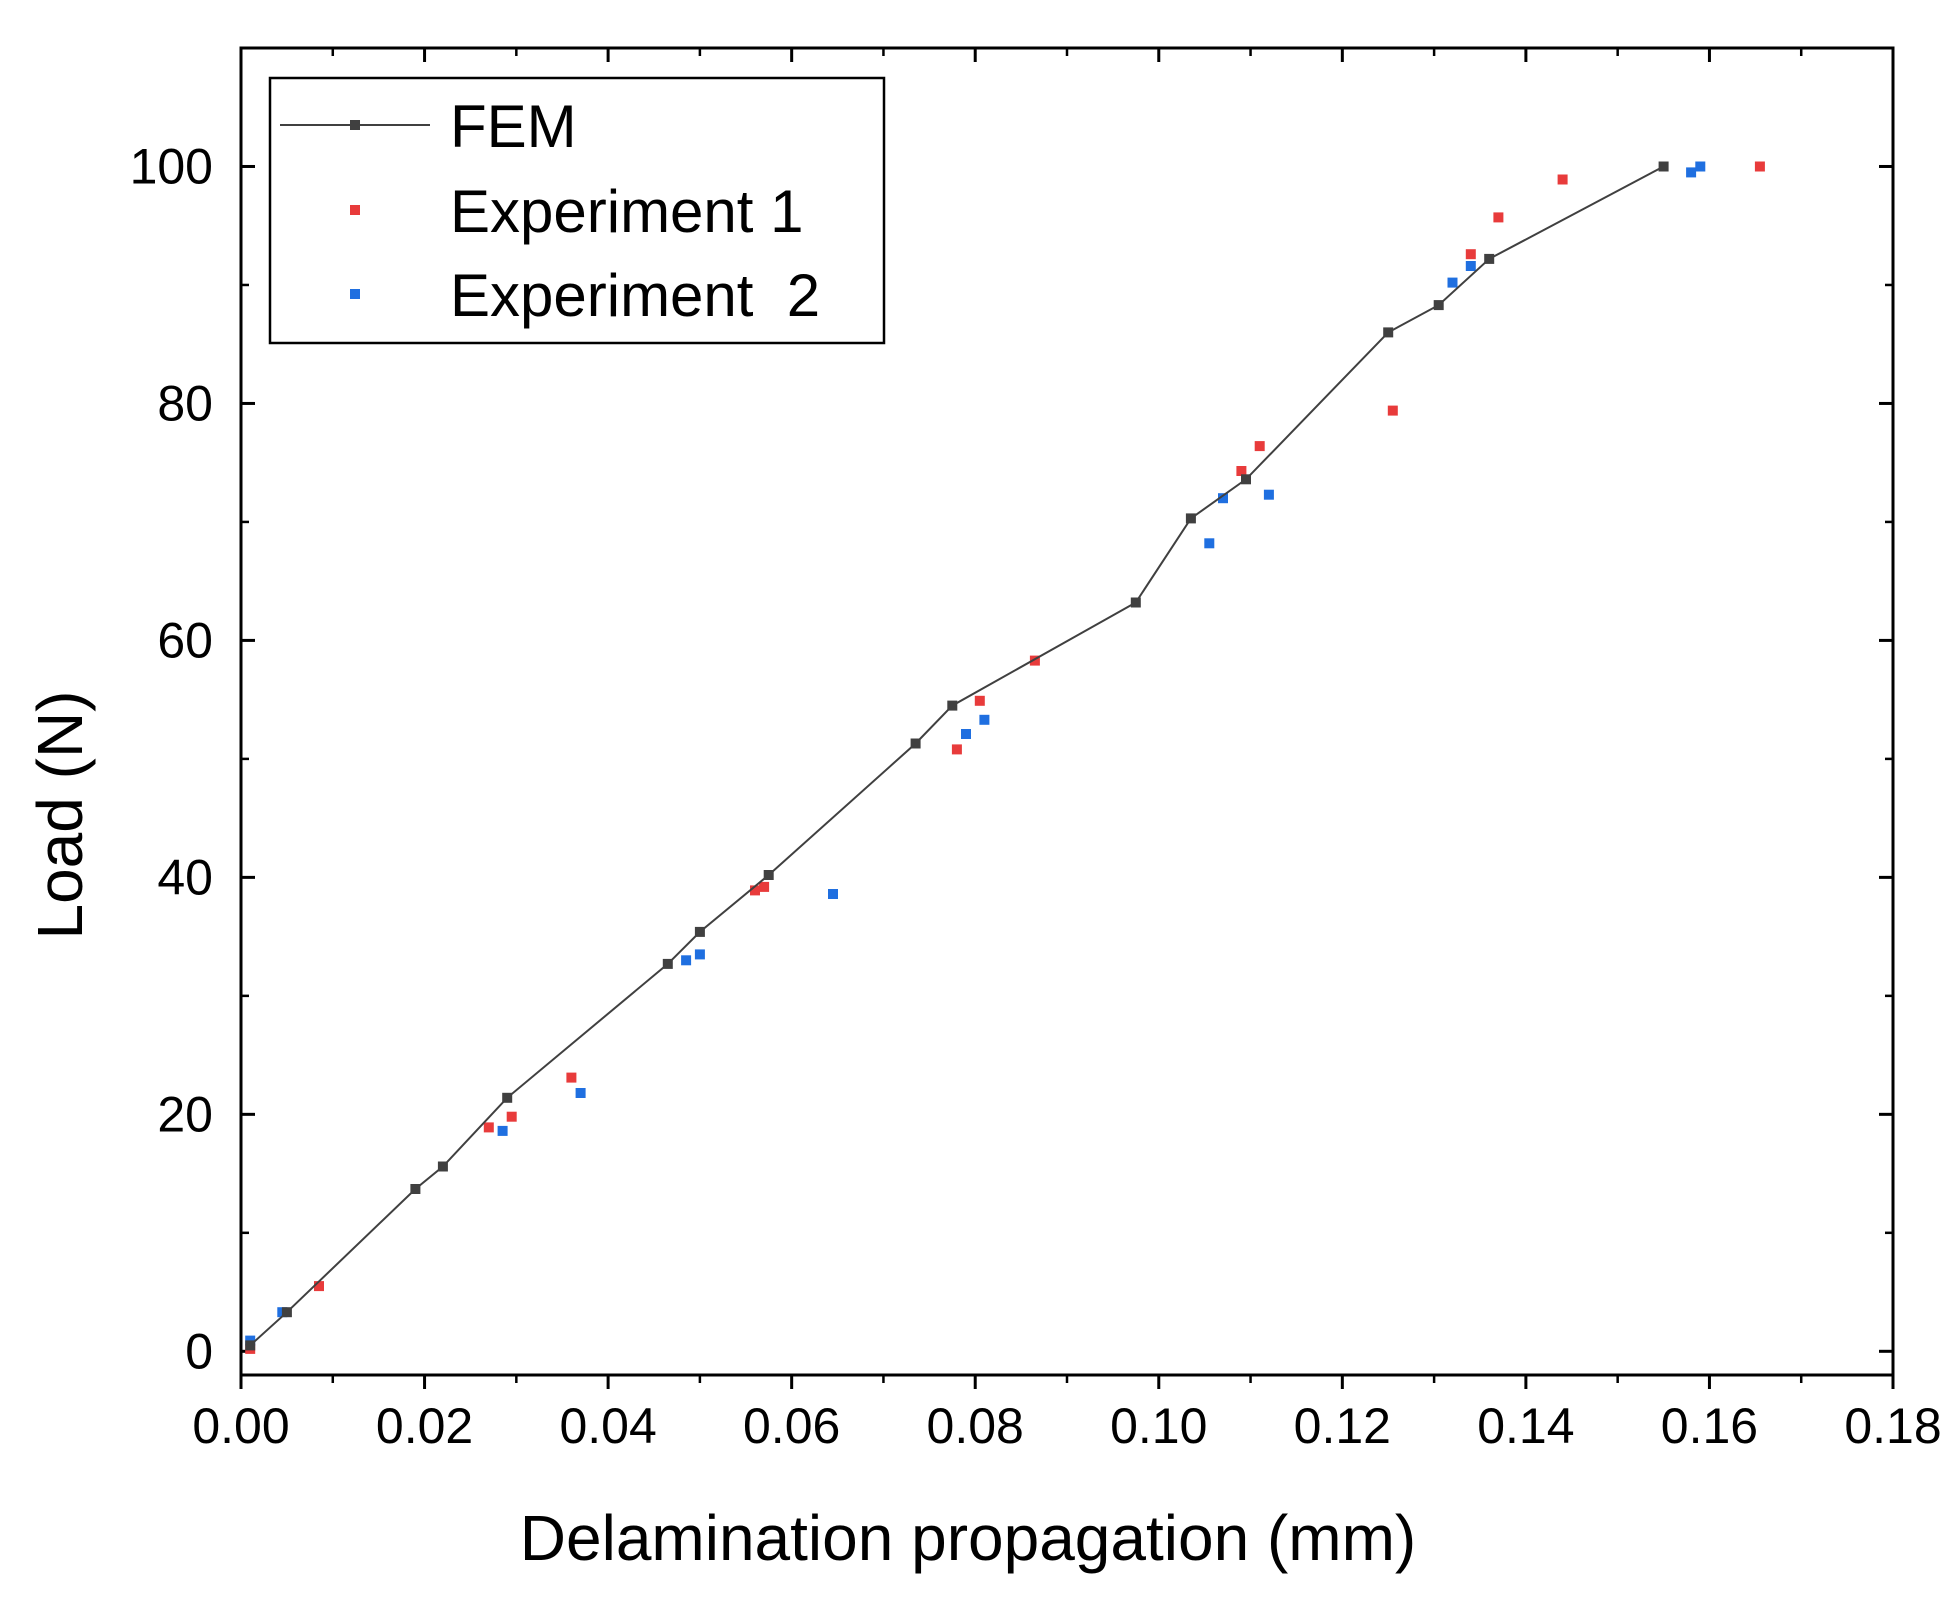 The image size is (1940, 1601). Describe the element at coordinates (199, 1351) in the screenshot. I see `y-tick-label: 0` at that location.